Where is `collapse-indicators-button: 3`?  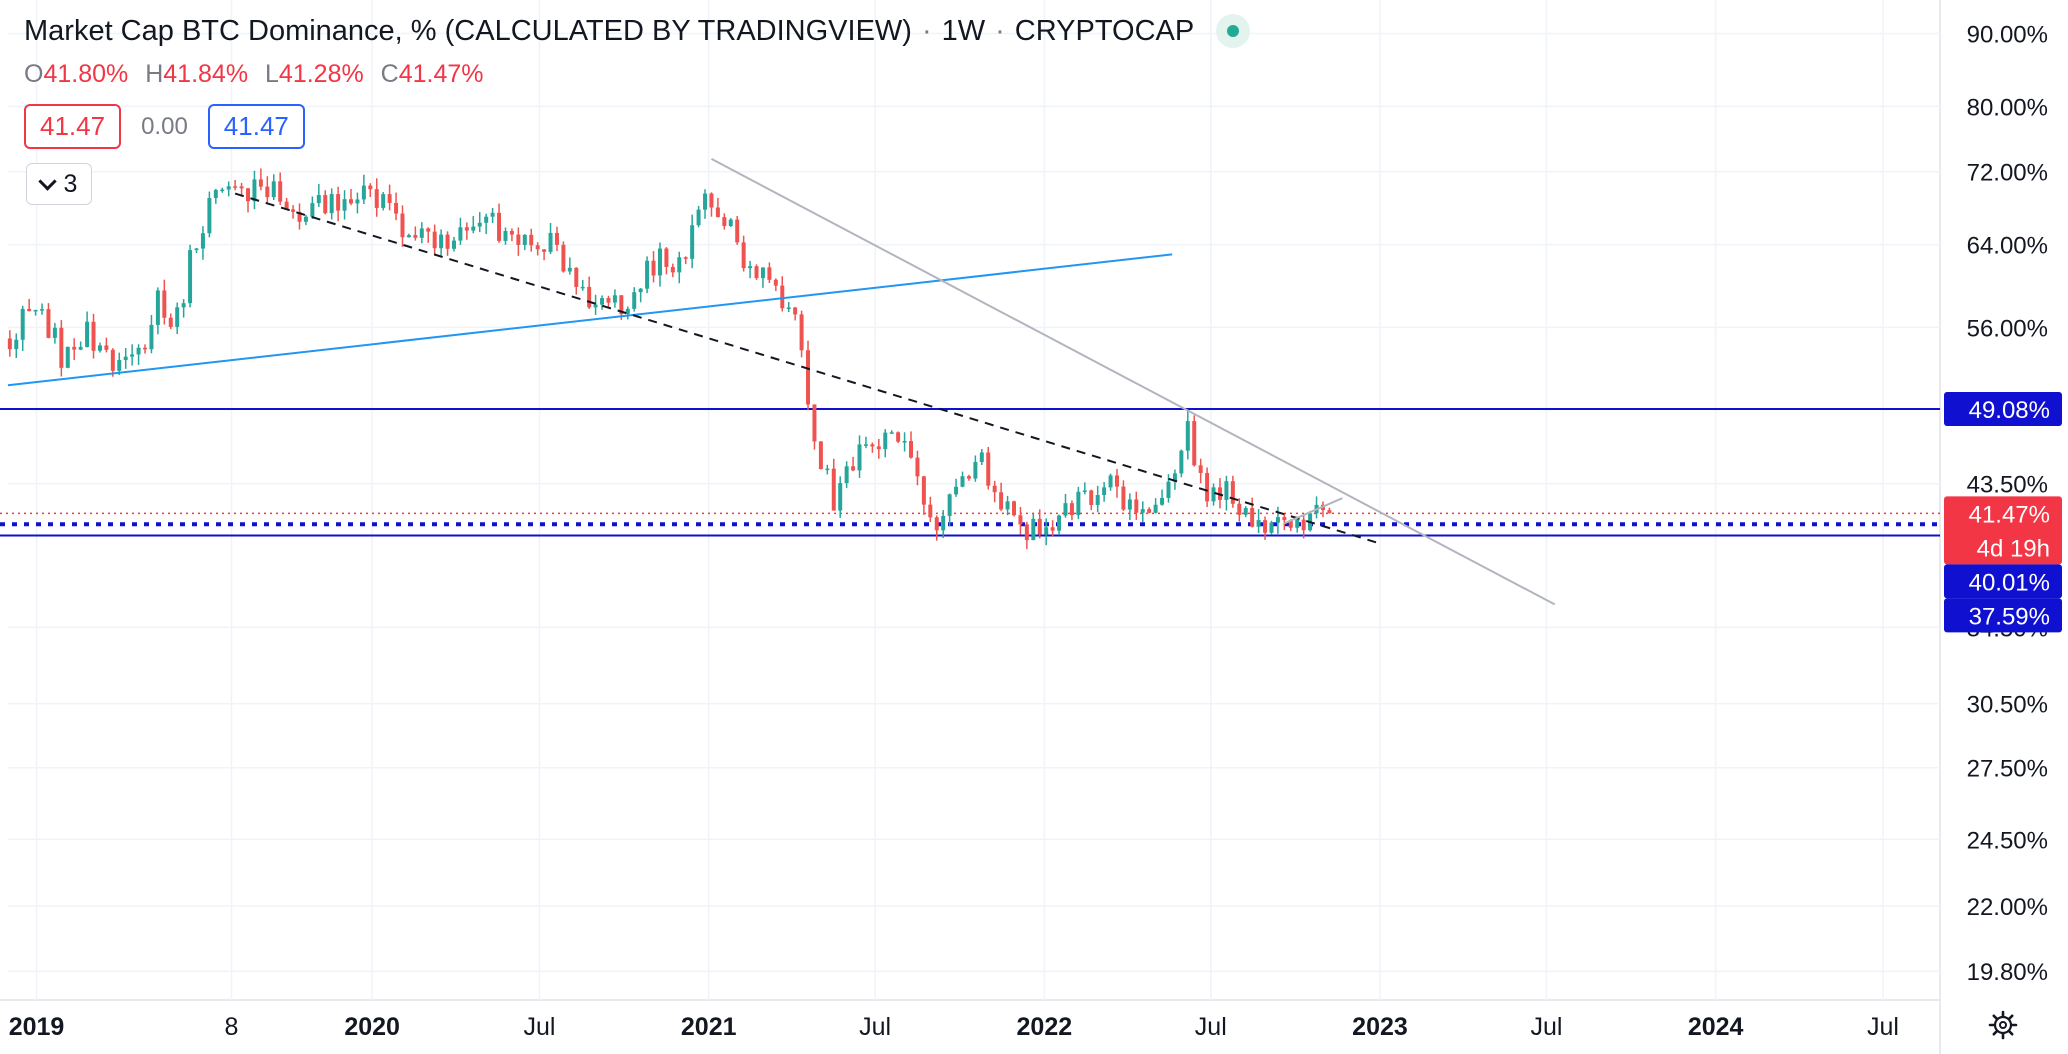 collapse-indicators-button: 3 is located at coordinates (59, 184).